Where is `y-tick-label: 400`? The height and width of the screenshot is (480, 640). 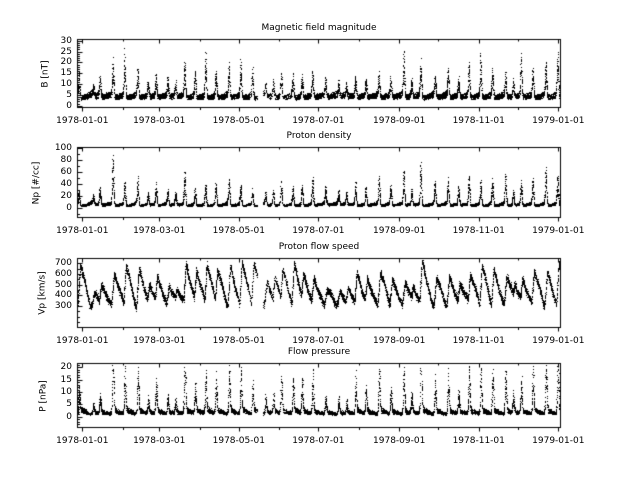
y-tick-label: 400 is located at coordinates (63, 295).